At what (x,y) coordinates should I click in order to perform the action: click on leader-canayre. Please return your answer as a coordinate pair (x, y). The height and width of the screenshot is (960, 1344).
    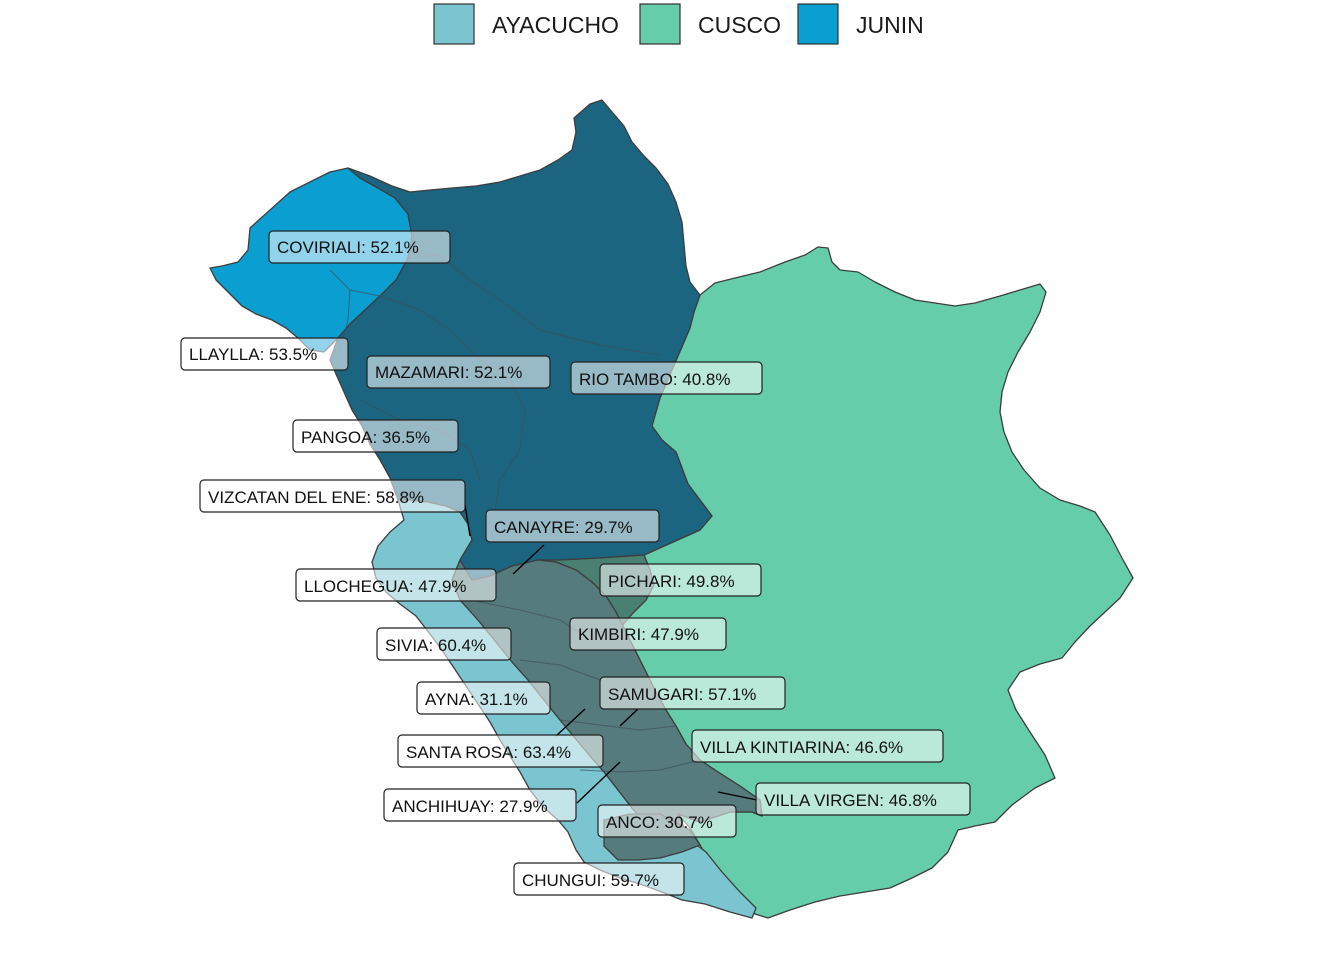
    Looking at the image, I should click on (528, 559).